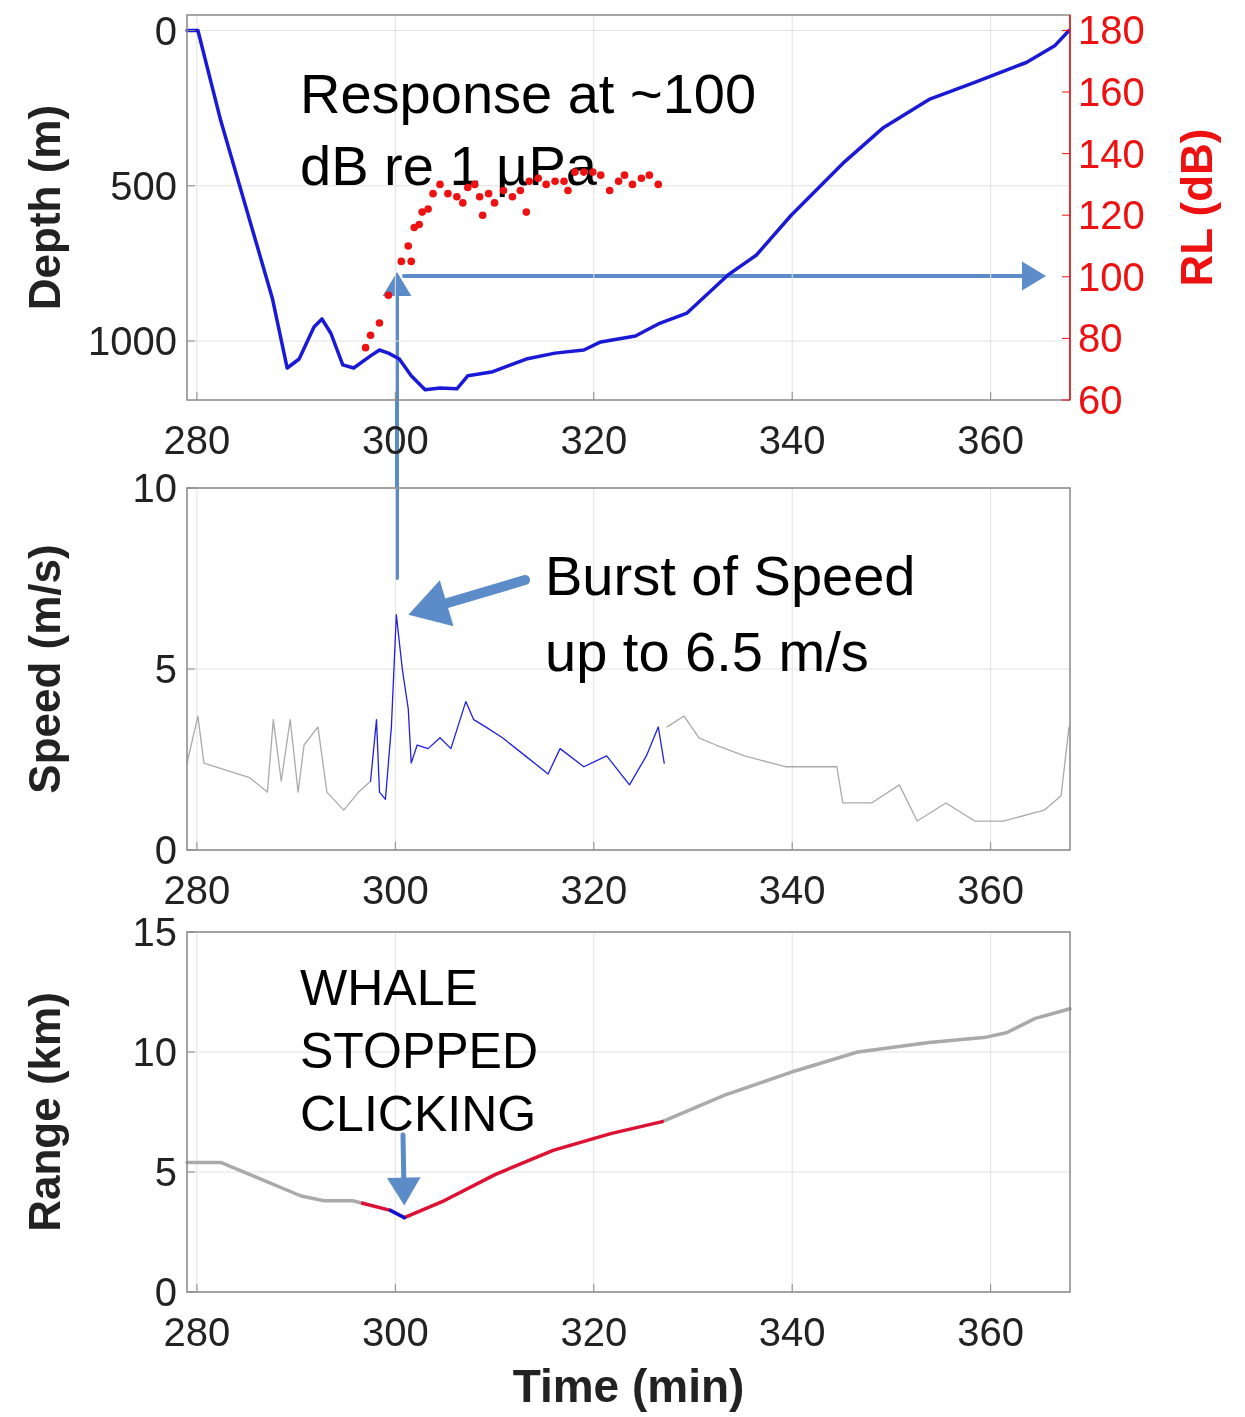  I want to click on y-axis-title: Depth (m), so click(44, 207).